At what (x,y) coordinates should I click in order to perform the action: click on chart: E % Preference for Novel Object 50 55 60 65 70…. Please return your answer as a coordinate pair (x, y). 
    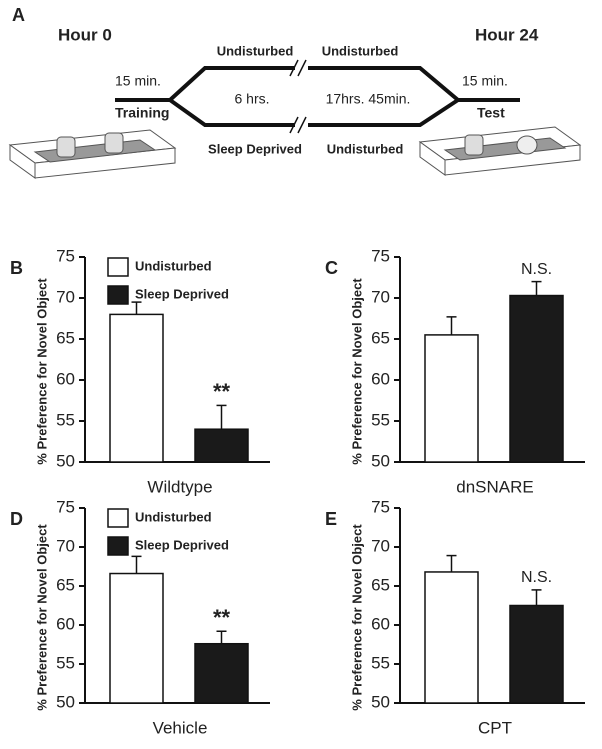
    Looking at the image, I should click on (455, 617).